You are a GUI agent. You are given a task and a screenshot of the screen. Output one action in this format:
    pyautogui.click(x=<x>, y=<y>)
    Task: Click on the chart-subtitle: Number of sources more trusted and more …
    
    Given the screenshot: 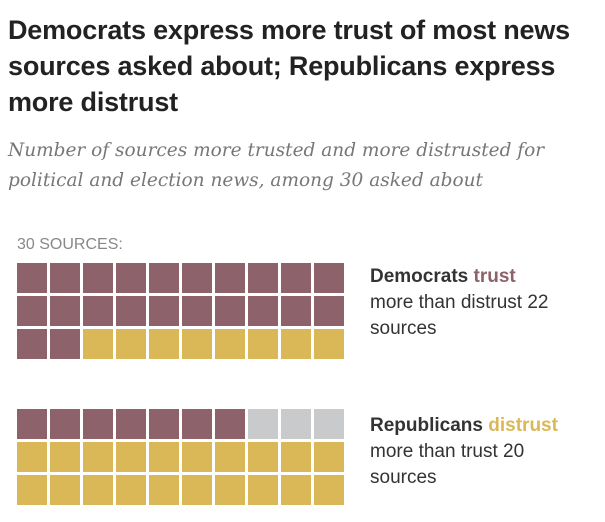 What is the action you would take?
    pyautogui.click(x=276, y=165)
    